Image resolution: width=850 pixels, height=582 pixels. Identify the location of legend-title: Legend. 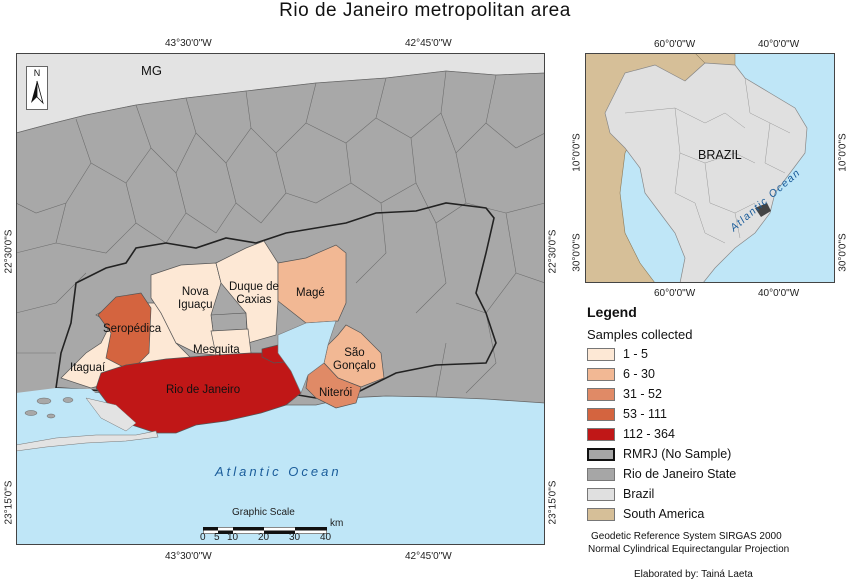
(612, 312).